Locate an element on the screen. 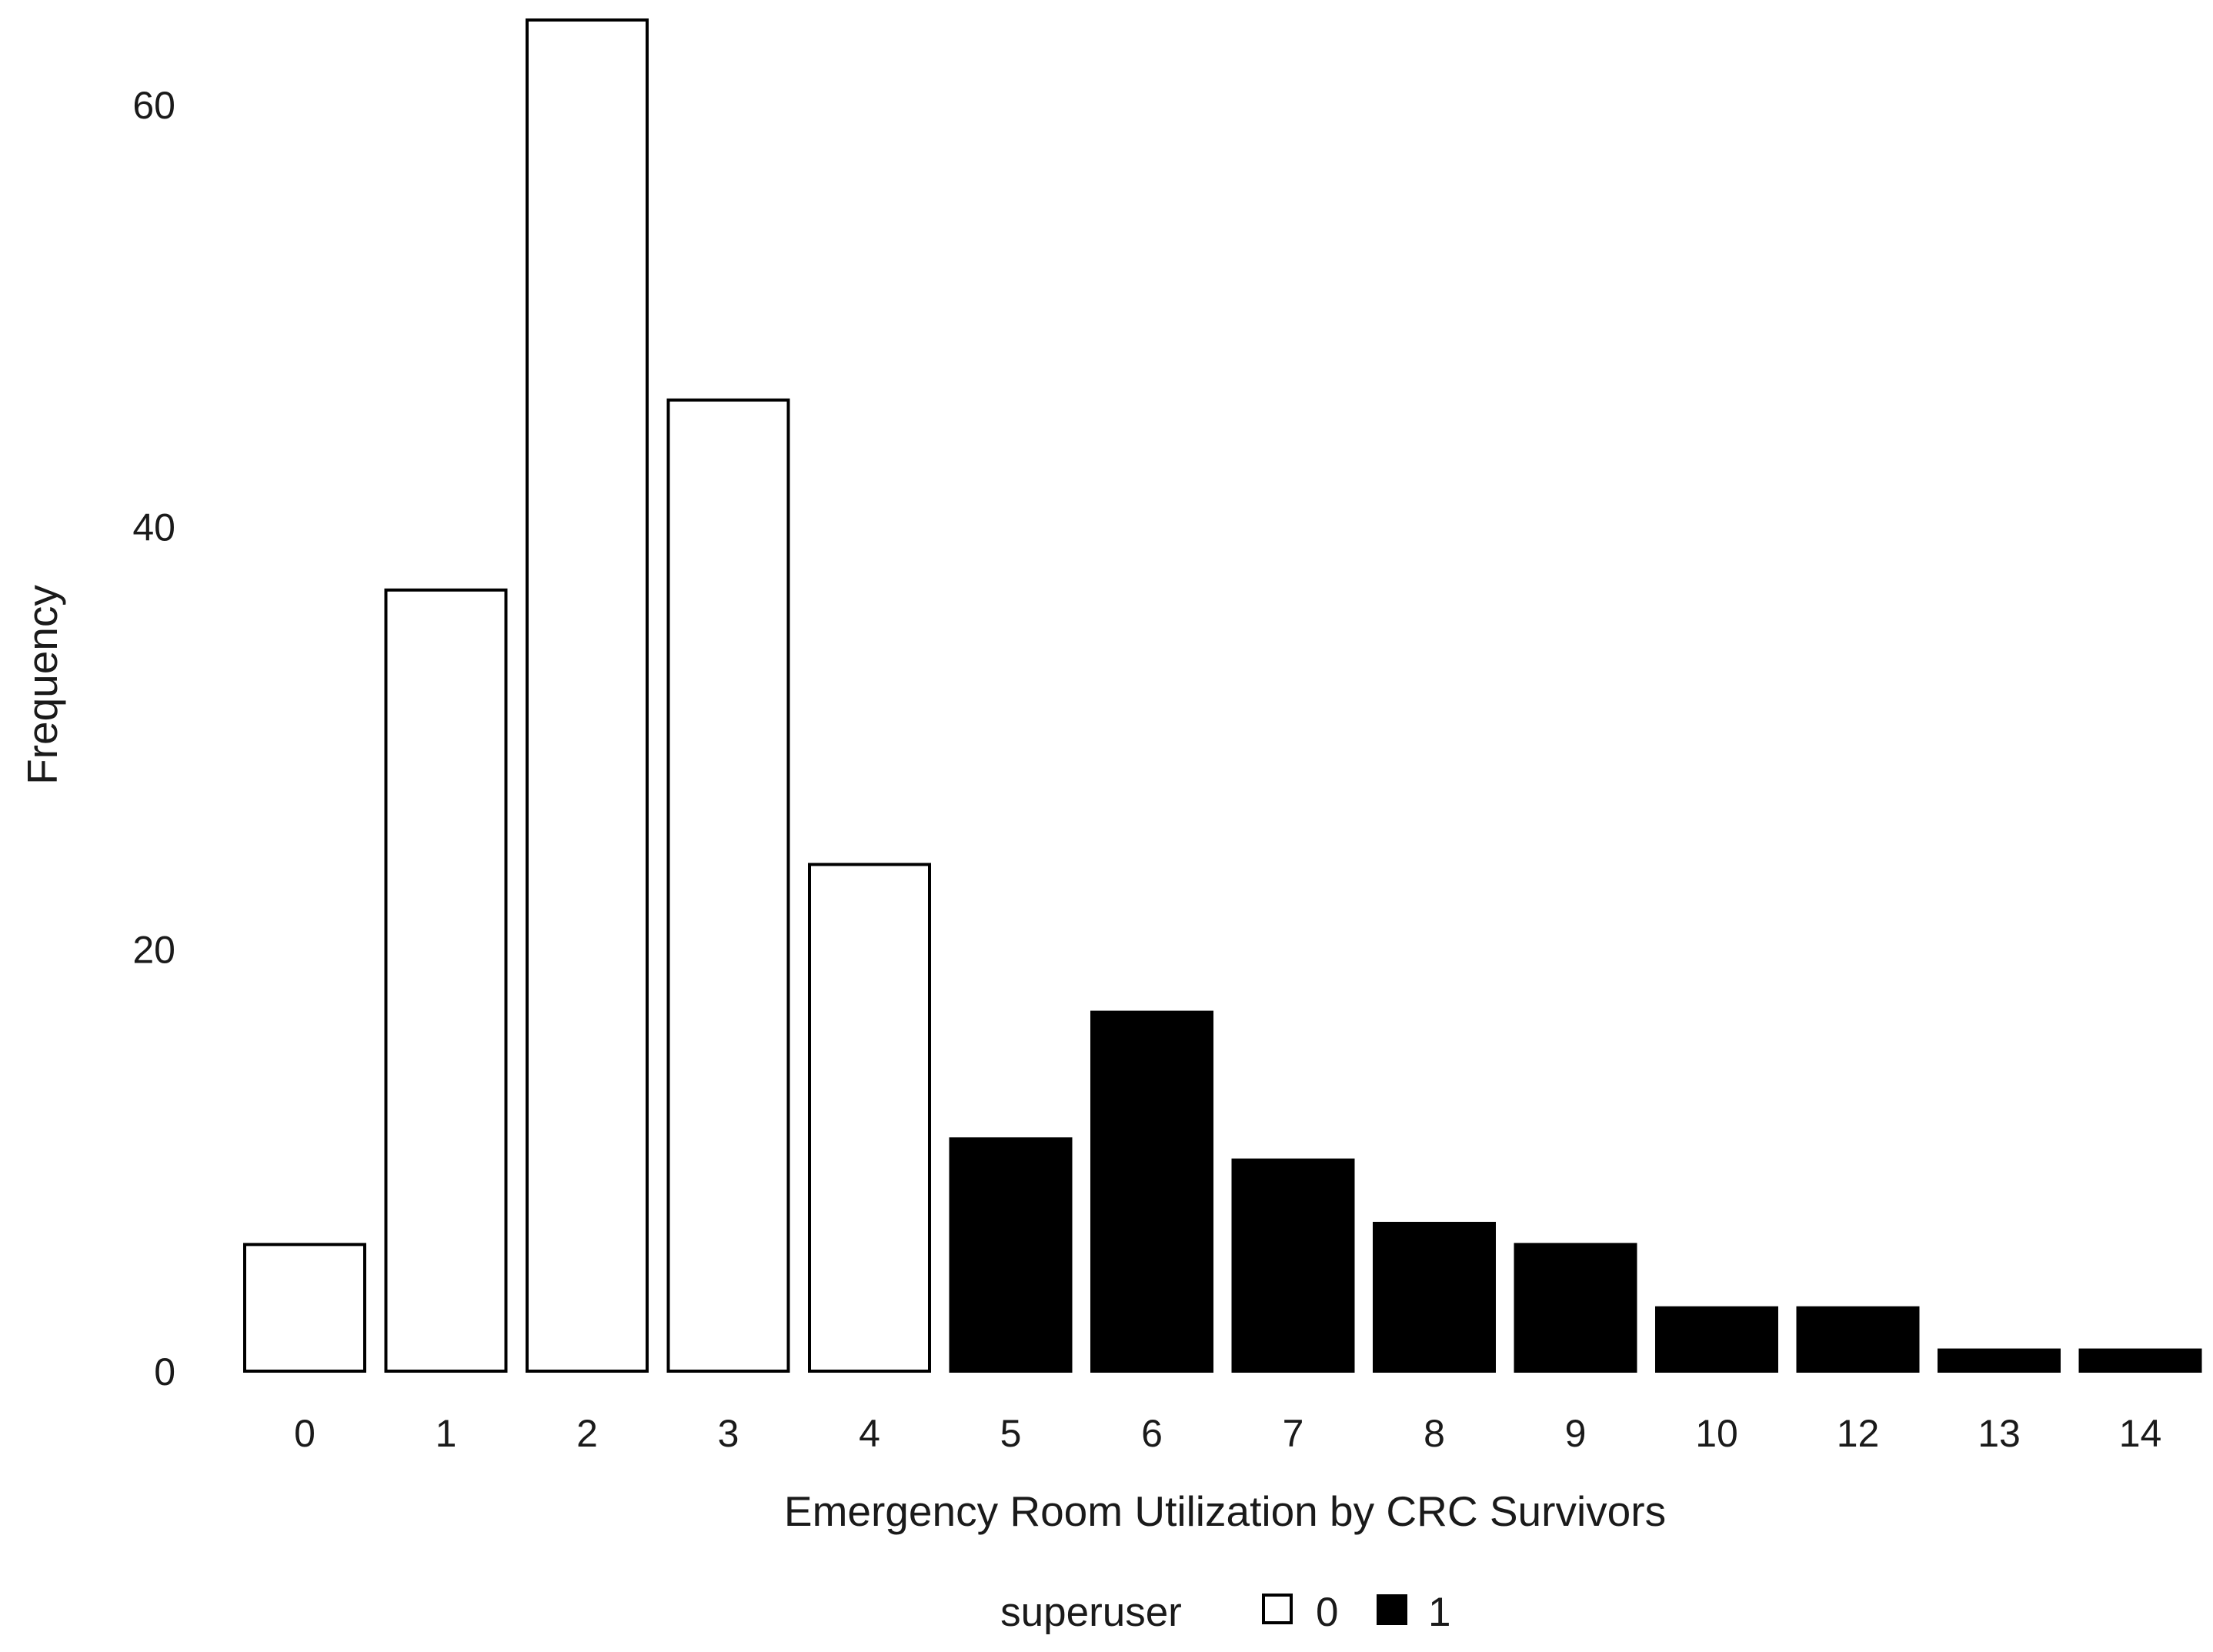 The height and width of the screenshot is (1652, 2213). x-tick-label-10: 10 is located at coordinates (1716, 1433).